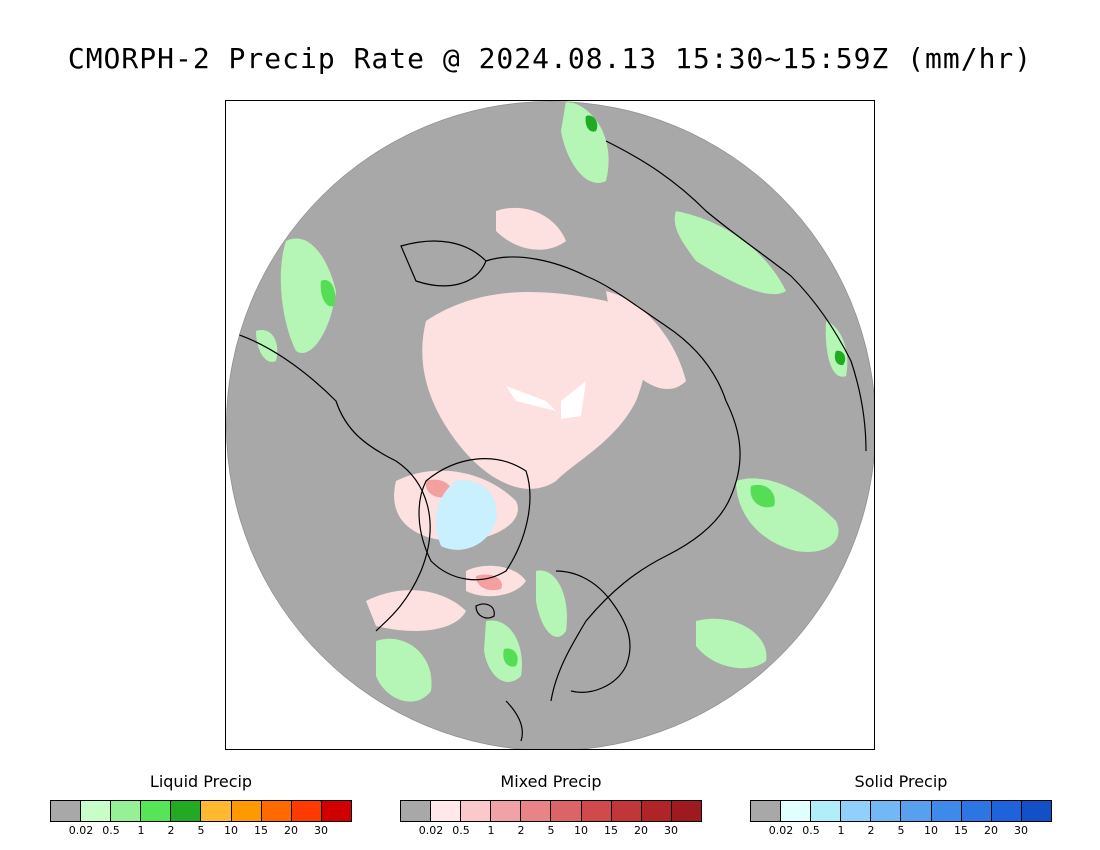  What do you see at coordinates (201, 781) in the screenshot?
I see `legend-title: Liquid Precip` at bounding box center [201, 781].